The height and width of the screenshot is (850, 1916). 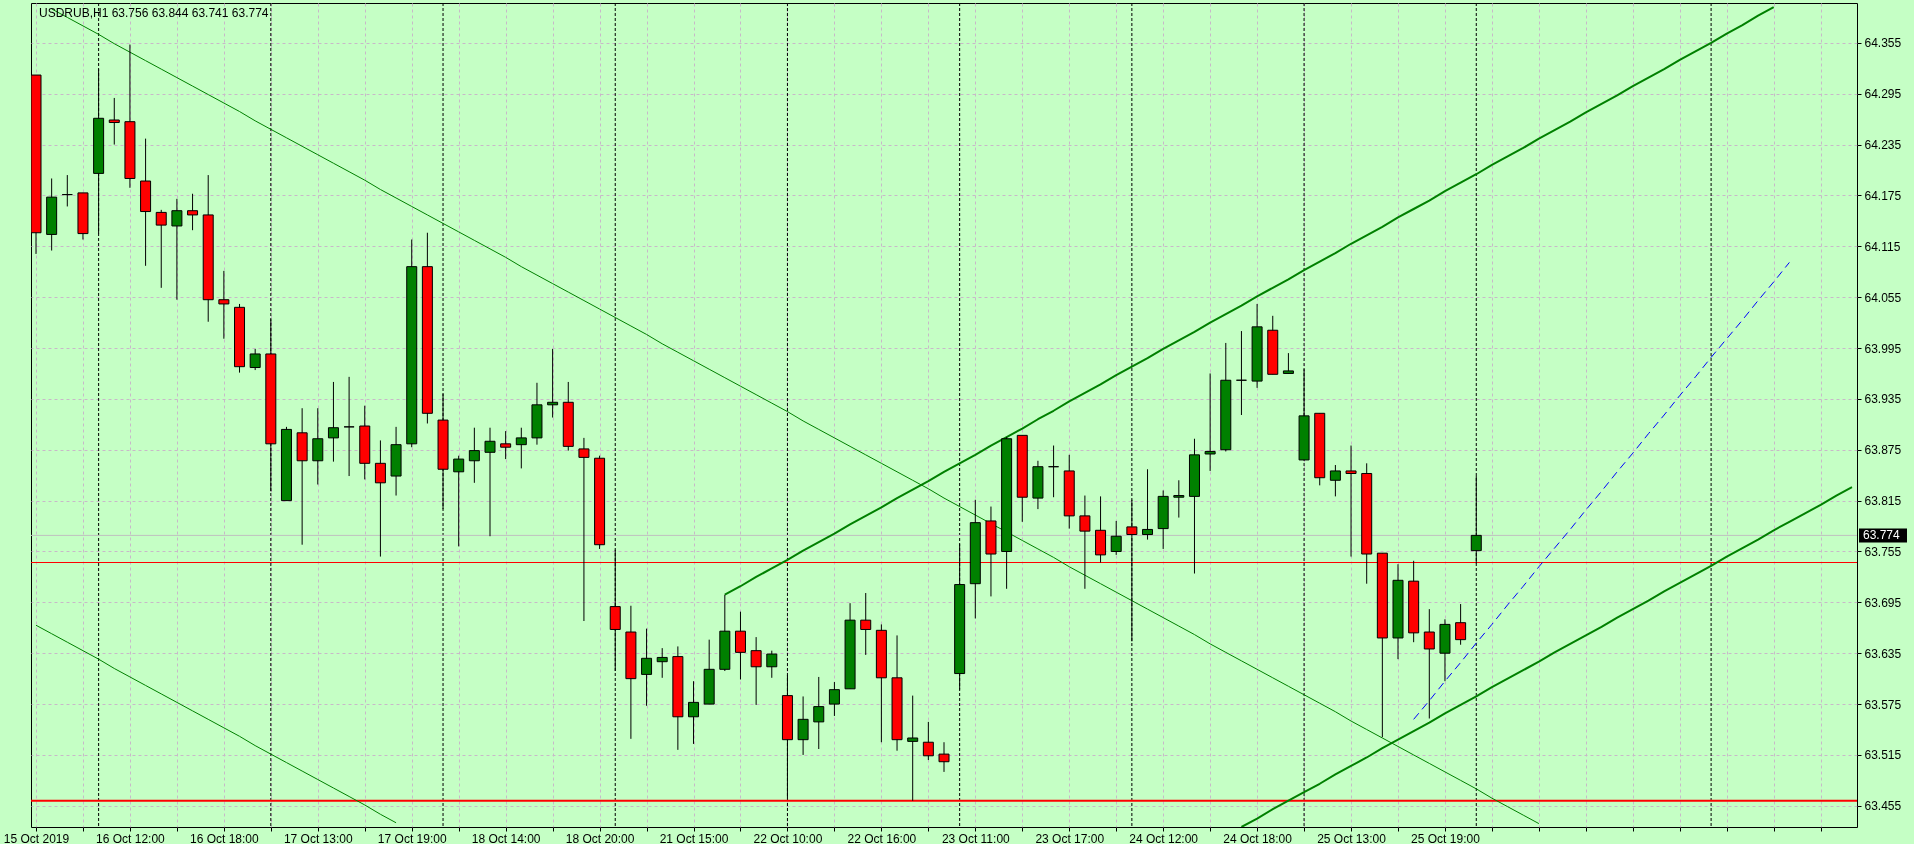 What do you see at coordinates (318, 838) in the screenshot?
I see `x-tick-label: 17 Oct 13:00` at bounding box center [318, 838].